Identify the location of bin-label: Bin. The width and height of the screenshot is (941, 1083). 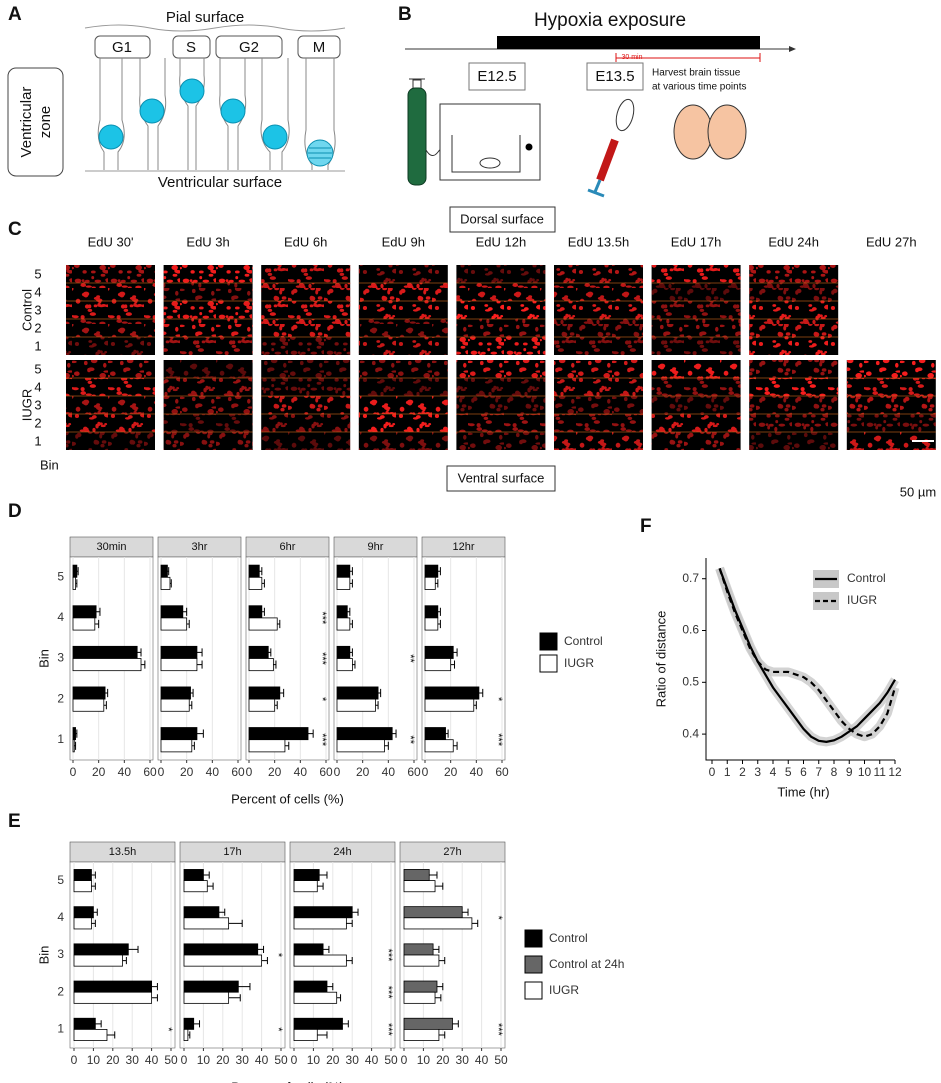
(49, 464).